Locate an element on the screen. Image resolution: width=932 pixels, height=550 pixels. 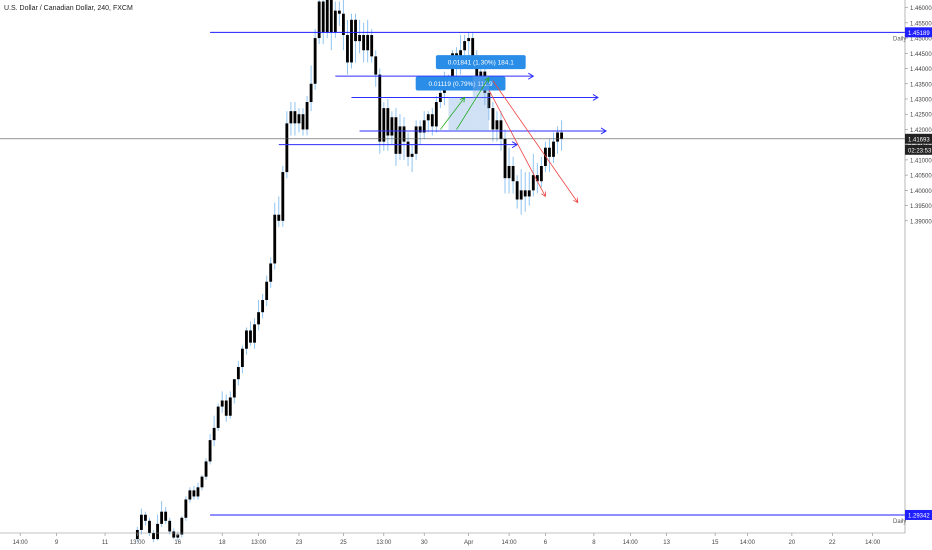
x-tick-label: Apr is located at coordinates (468, 543).